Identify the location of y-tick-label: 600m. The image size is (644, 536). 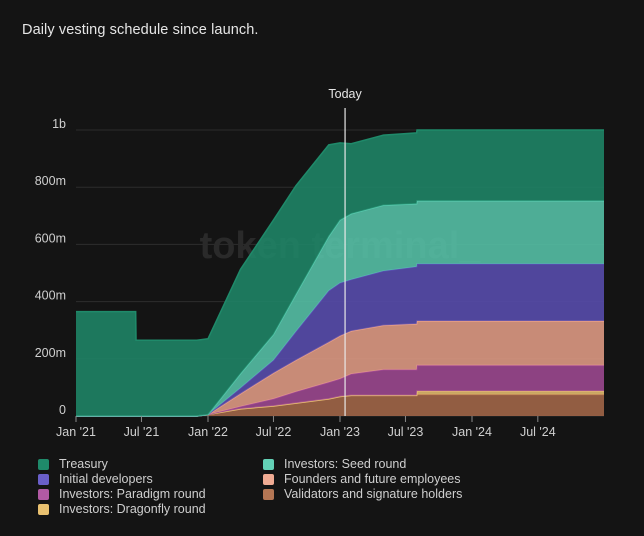
(50, 238).